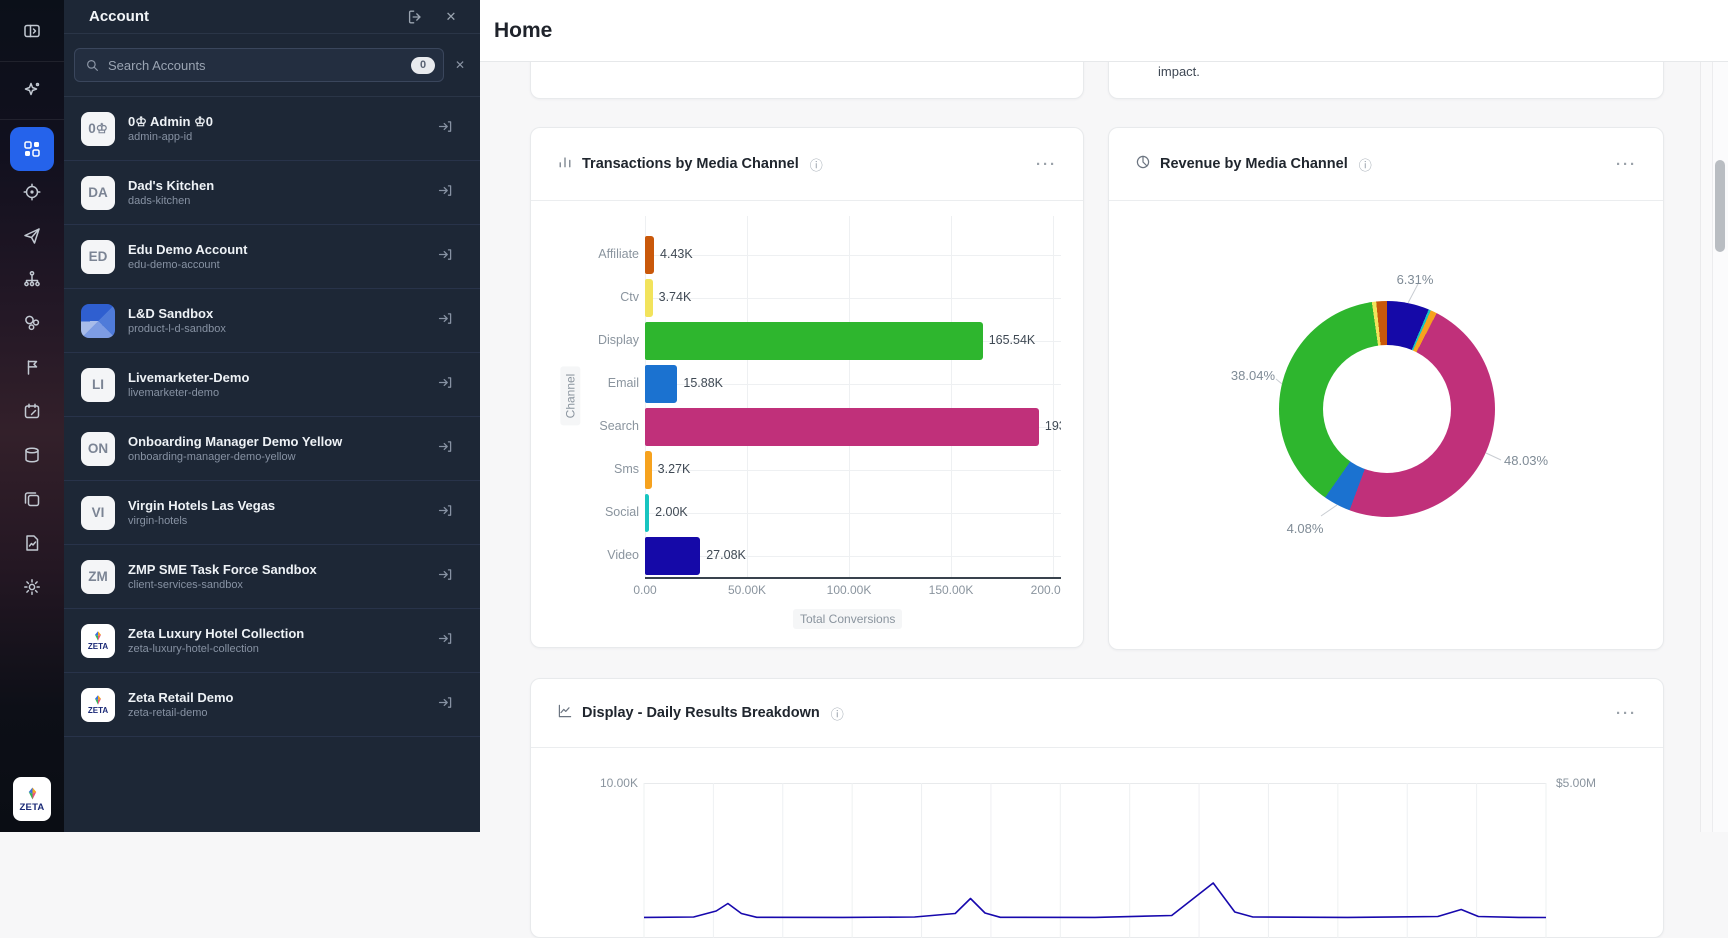  What do you see at coordinates (98, 192) in the screenshot?
I see `account-avatar: DA` at bounding box center [98, 192].